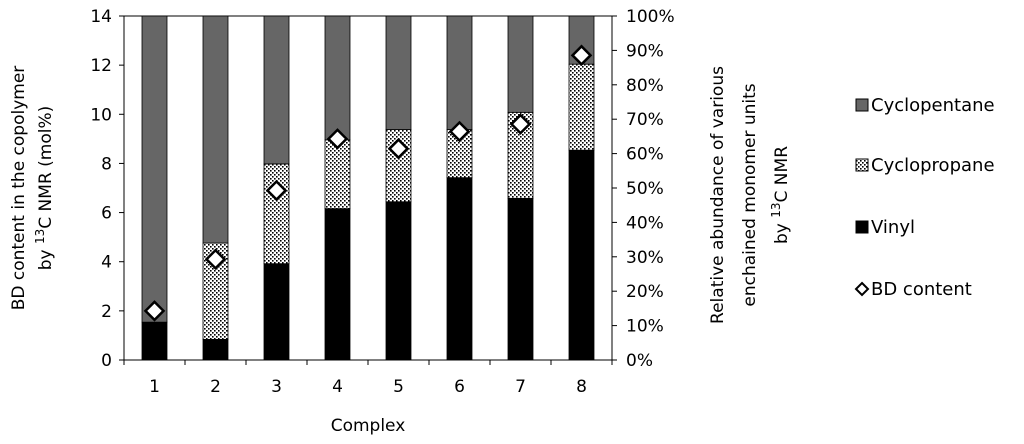 The image size is (1024, 444). I want to click on right-tick-label: 100%, so click(650, 17).